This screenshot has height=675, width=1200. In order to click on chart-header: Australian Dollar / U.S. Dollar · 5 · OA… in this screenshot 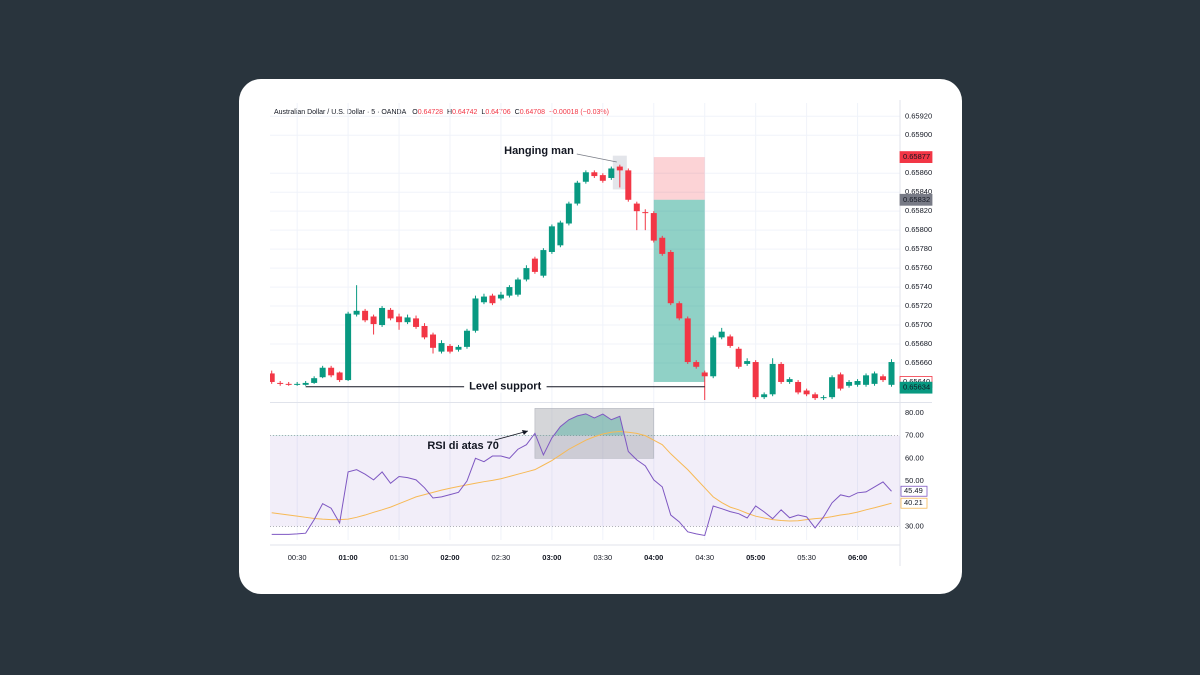, I will do `click(441, 112)`.